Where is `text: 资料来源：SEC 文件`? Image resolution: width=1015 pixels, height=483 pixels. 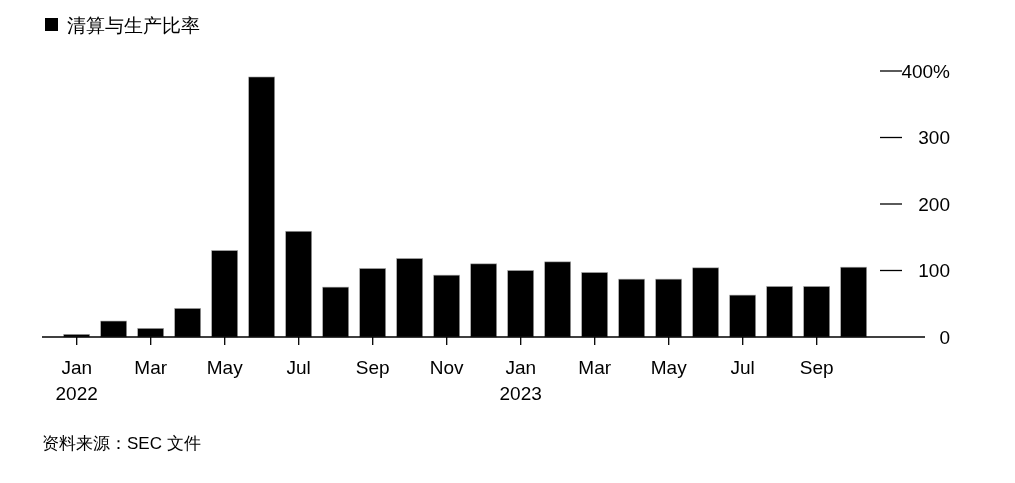
text: 资料来源：SEC 文件 is located at coordinates (121, 443).